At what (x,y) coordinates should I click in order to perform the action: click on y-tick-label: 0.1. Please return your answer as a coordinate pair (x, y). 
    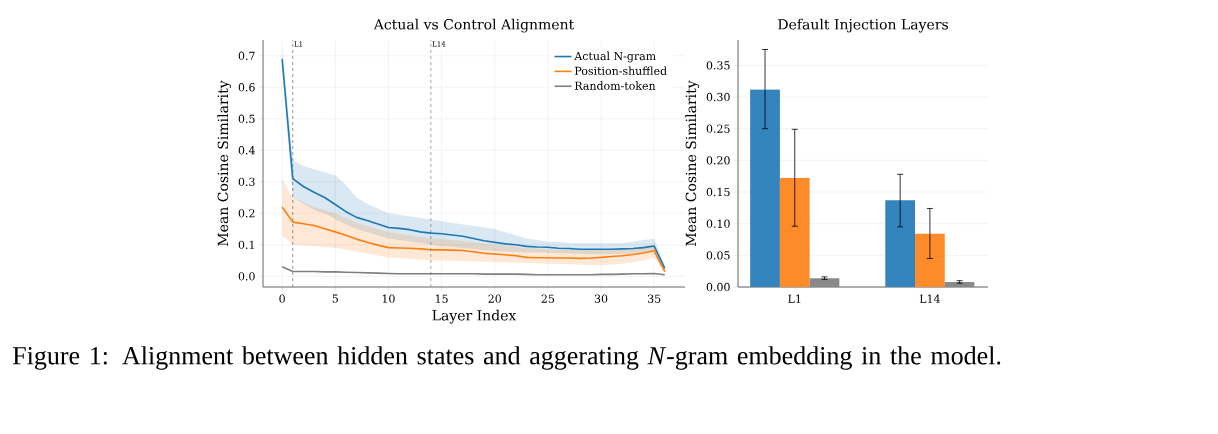
    Looking at the image, I should click on (246, 244).